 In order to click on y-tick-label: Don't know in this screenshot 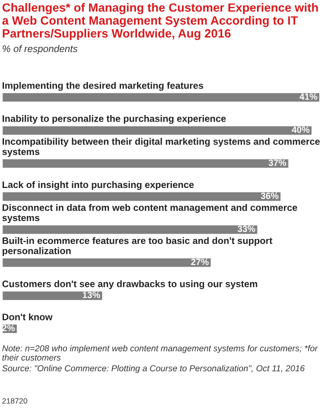, I will do `click(27, 316)`.